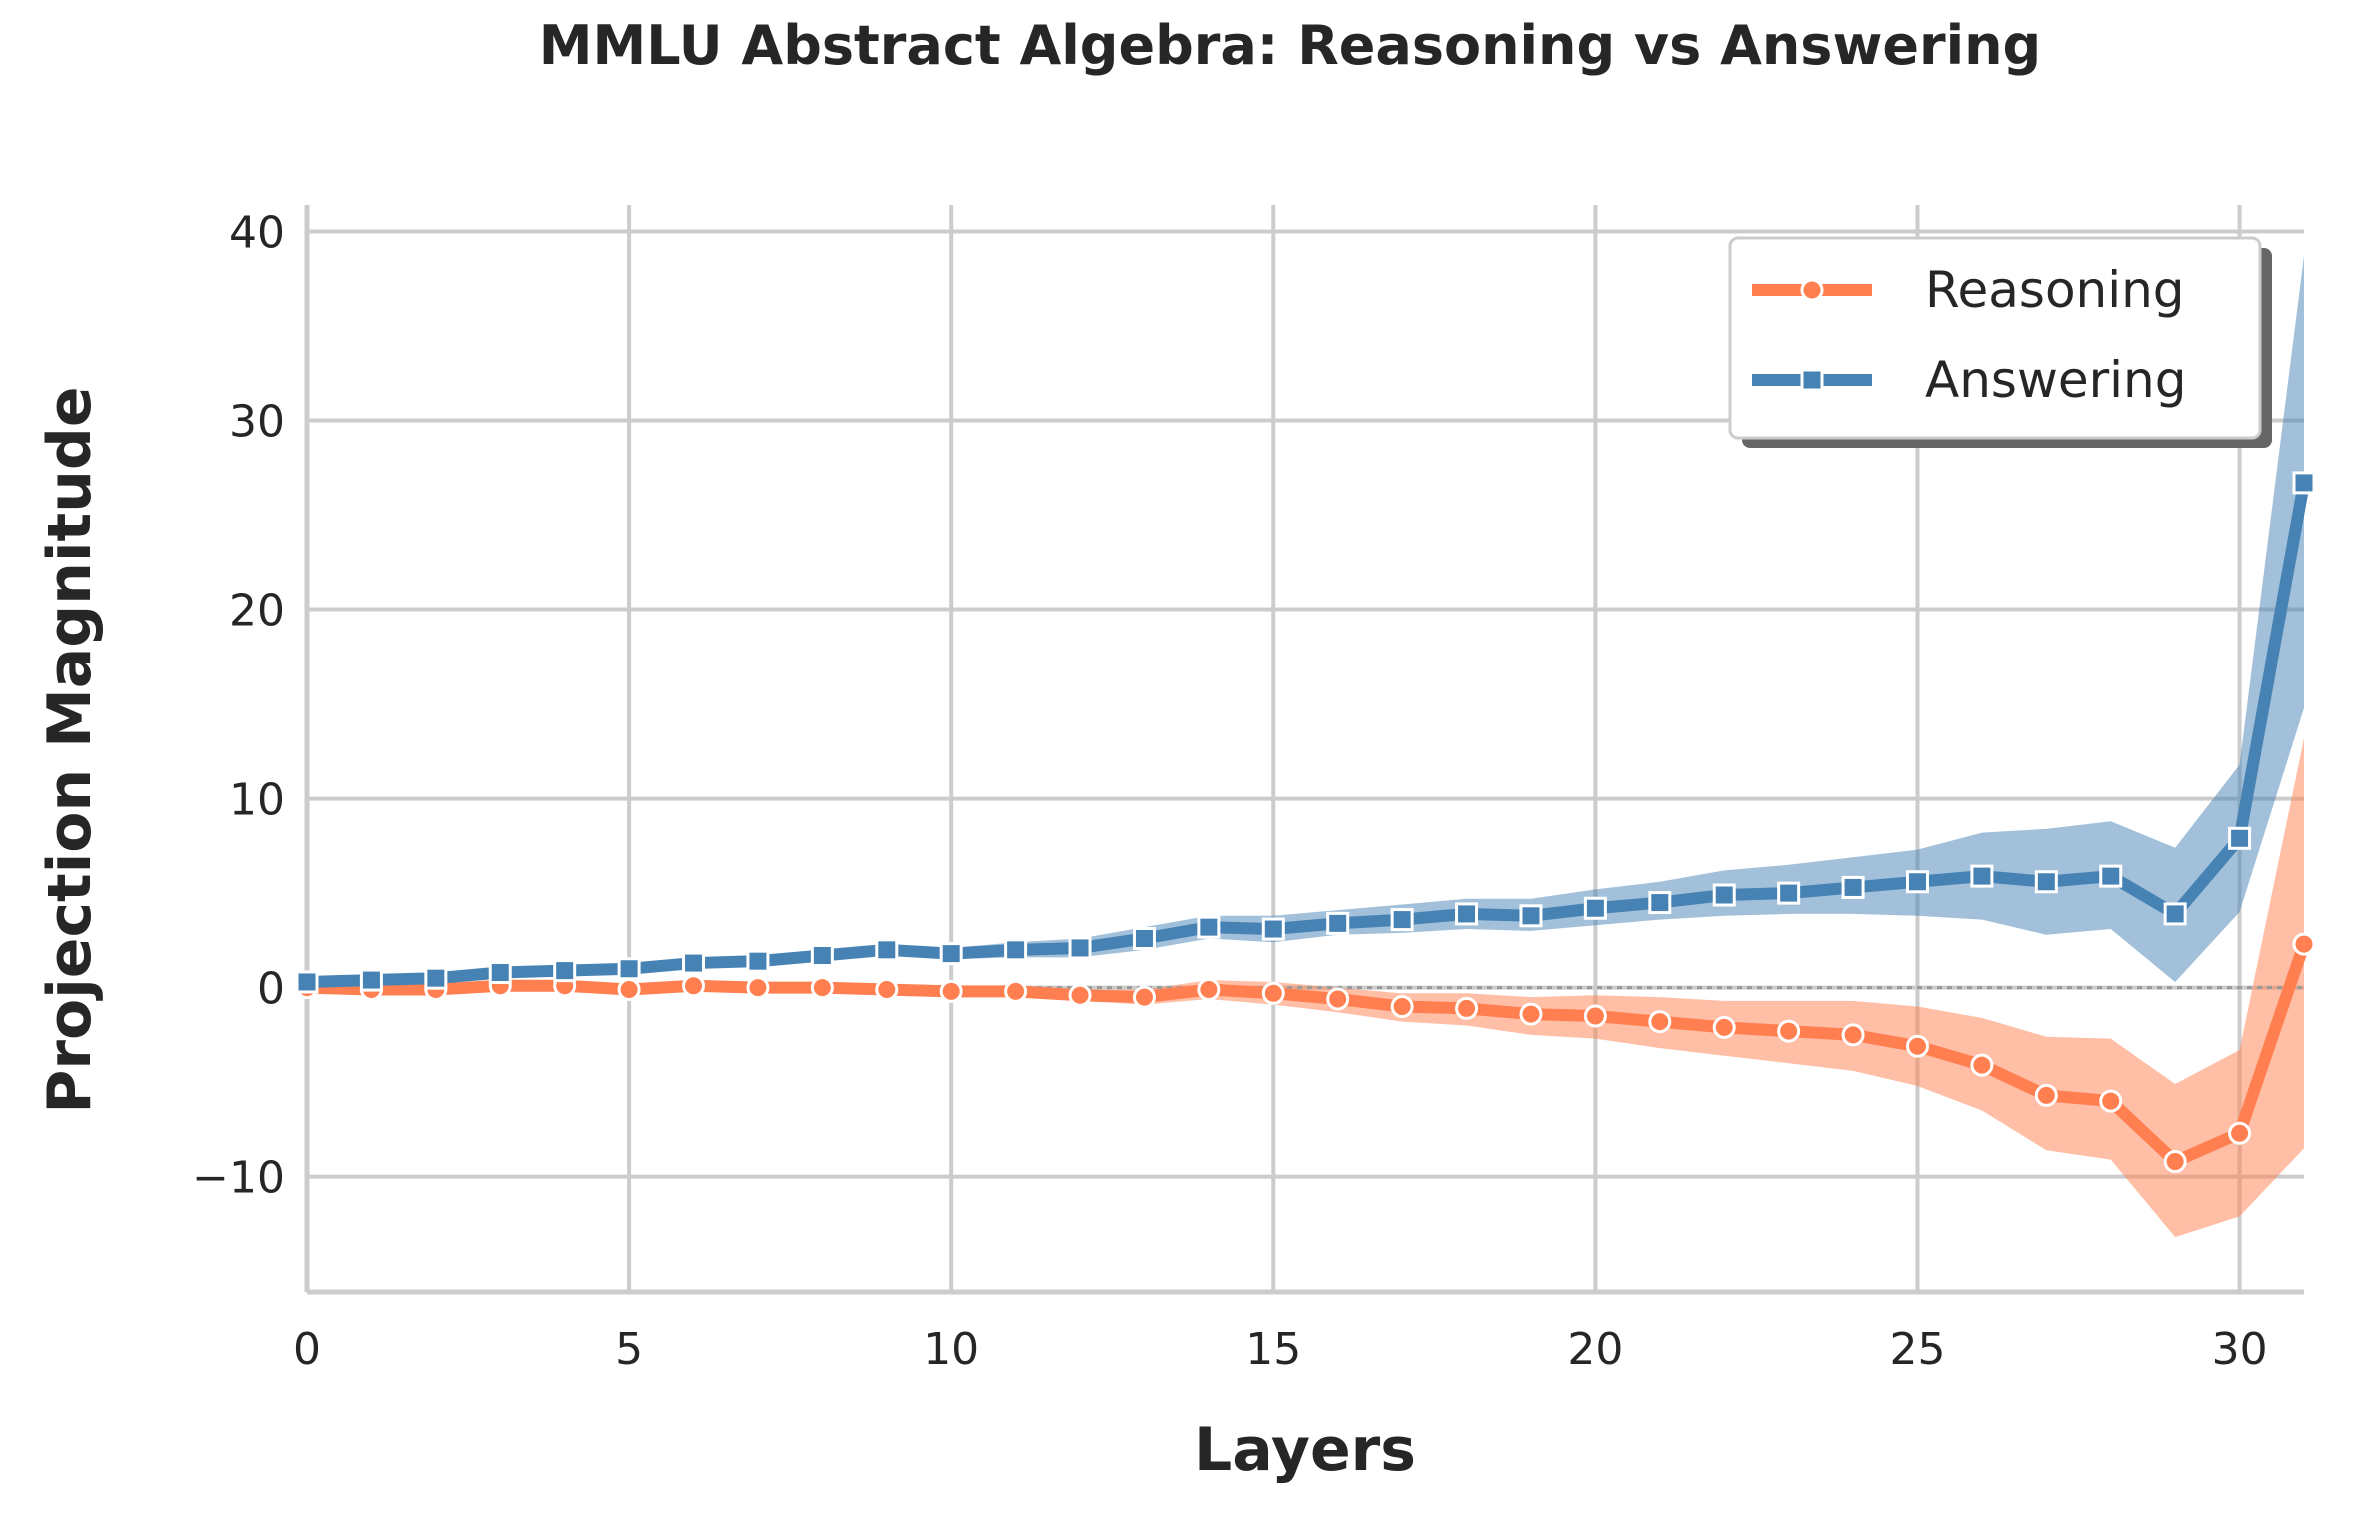  I want to click on x-tick-label: 25, so click(1917, 1349).